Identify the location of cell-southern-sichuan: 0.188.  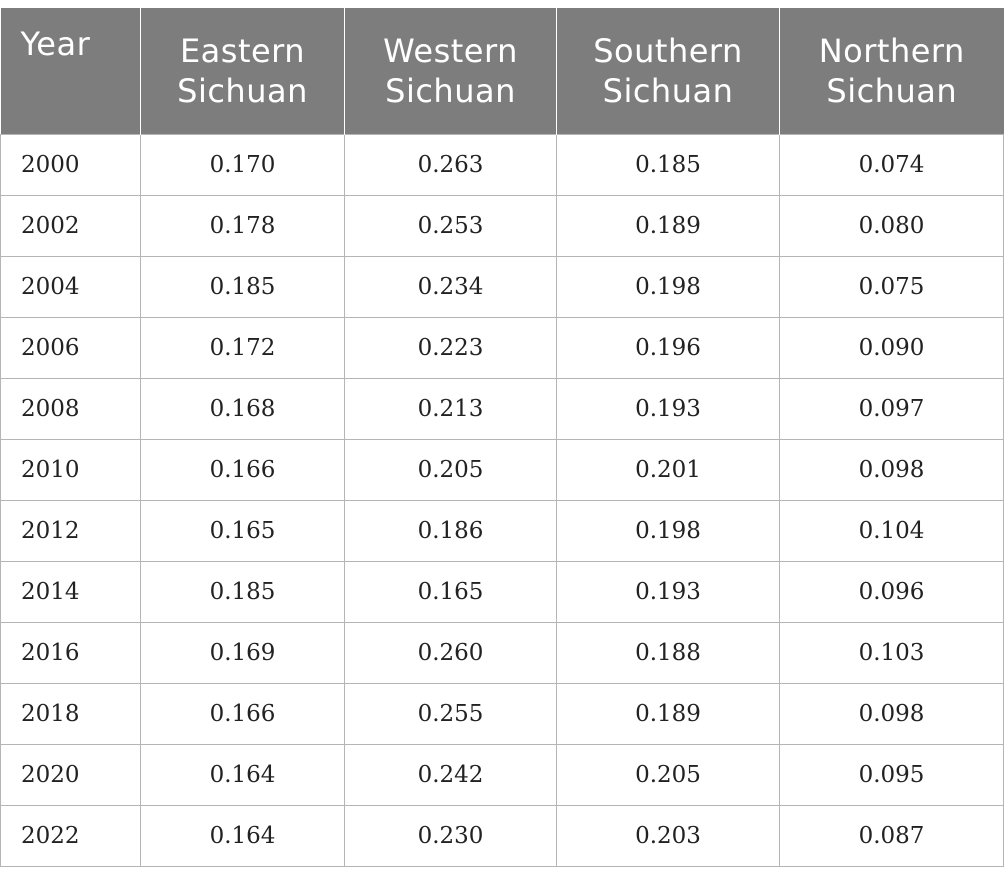
(668, 653).